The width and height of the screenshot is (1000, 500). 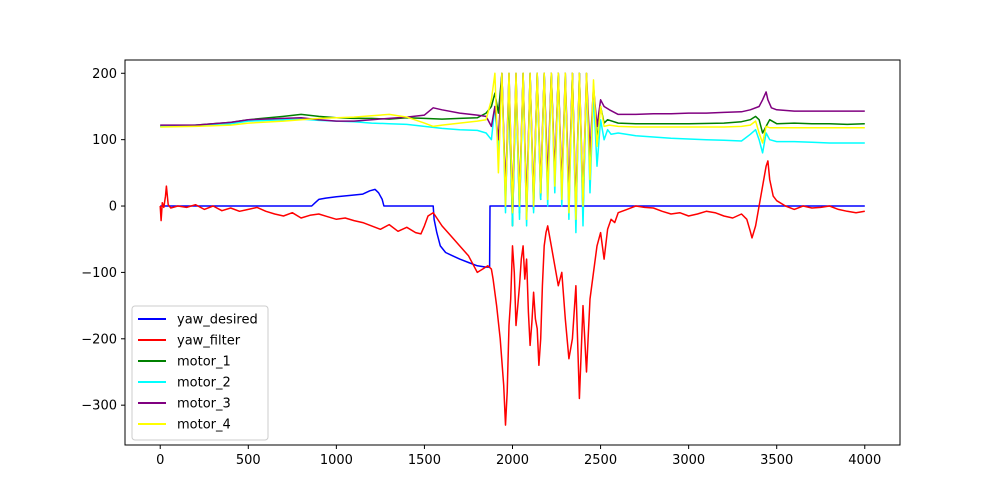 I want to click on x-tick-label: 2000, so click(x=512, y=460).